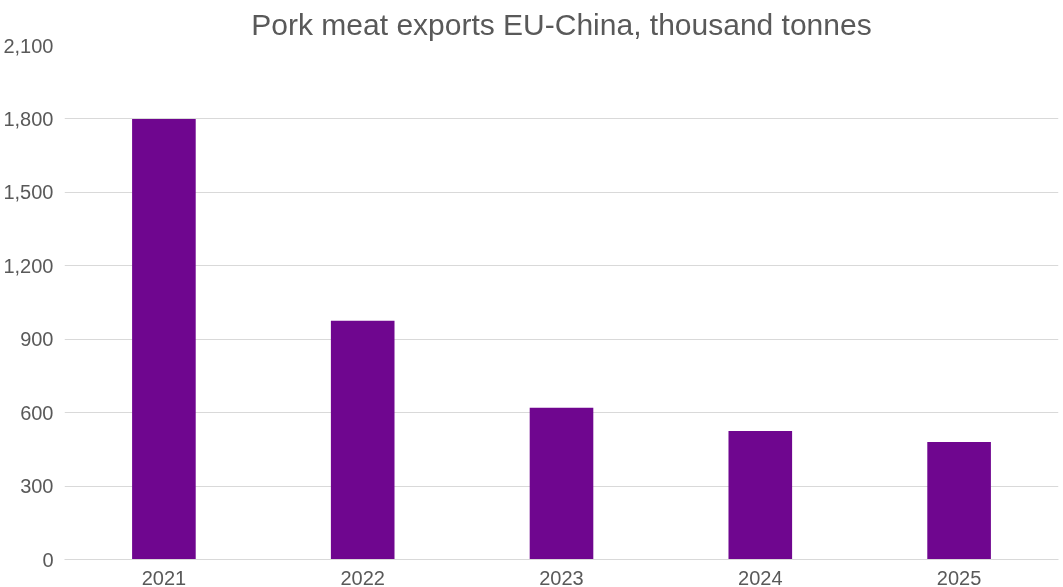  I want to click on y-tick-label: 900, so click(37, 339).